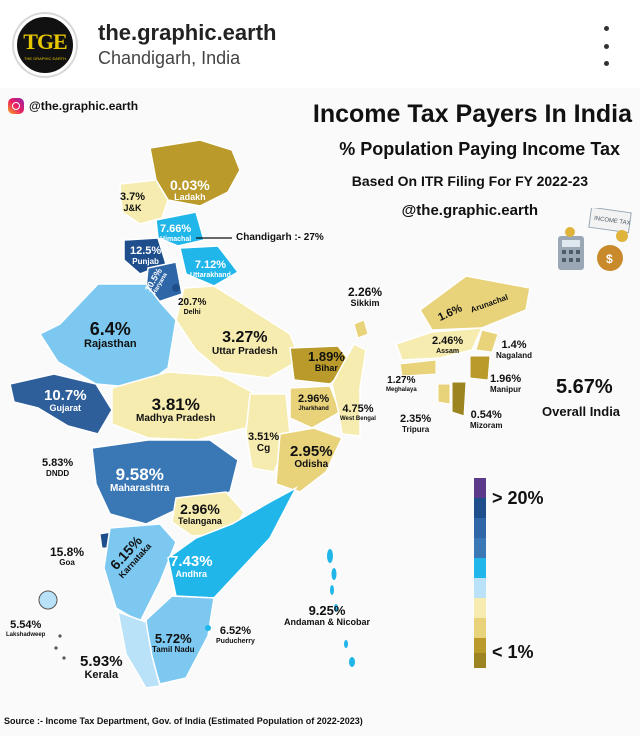  I want to click on avatar-logo-text: TGE, so click(45, 41).